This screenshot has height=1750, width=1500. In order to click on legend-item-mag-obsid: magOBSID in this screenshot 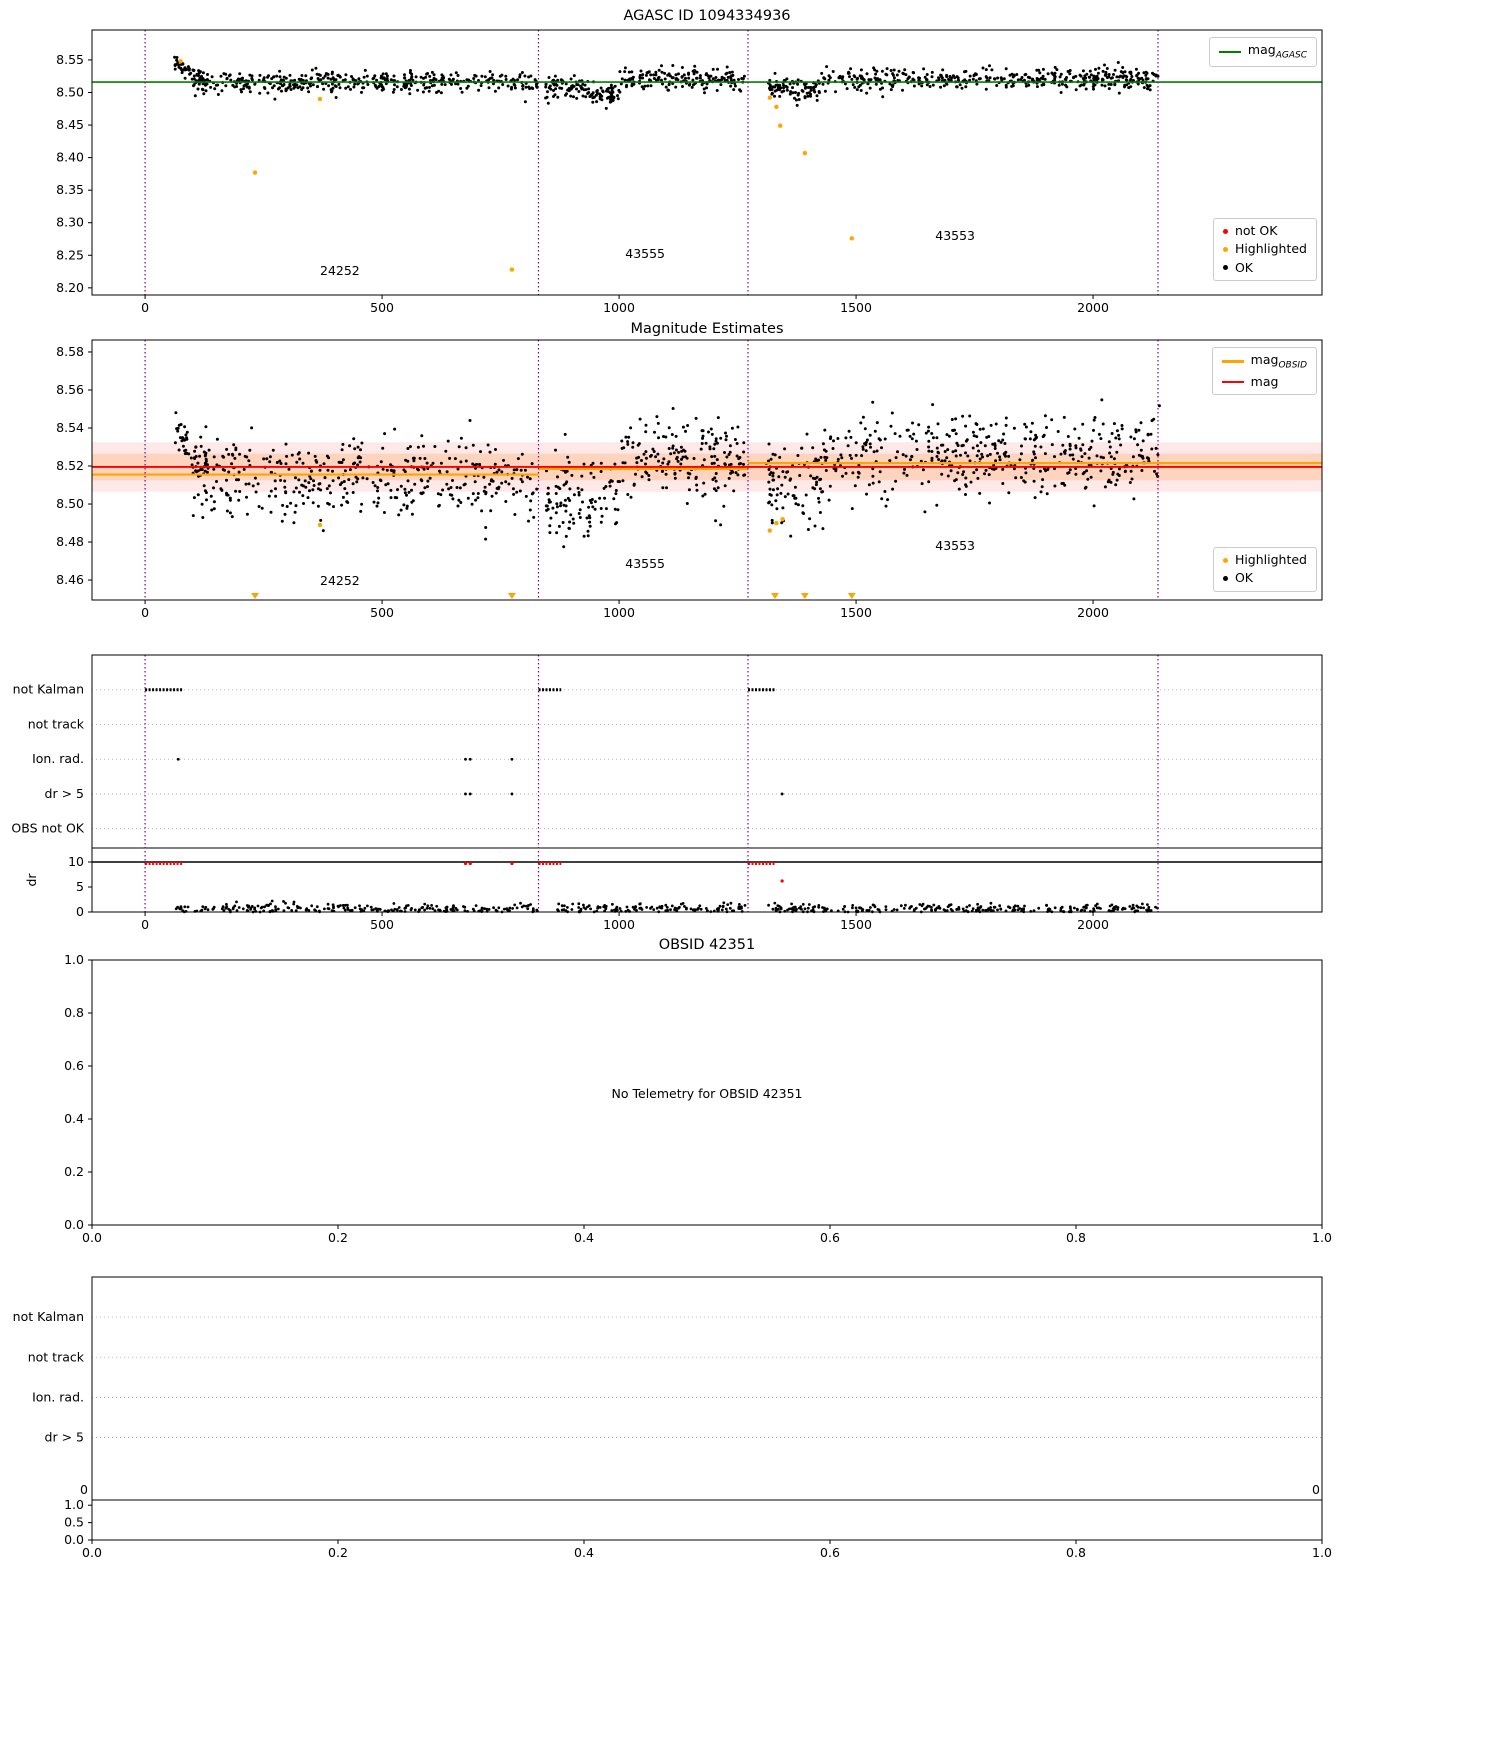, I will do `click(1264, 361)`.